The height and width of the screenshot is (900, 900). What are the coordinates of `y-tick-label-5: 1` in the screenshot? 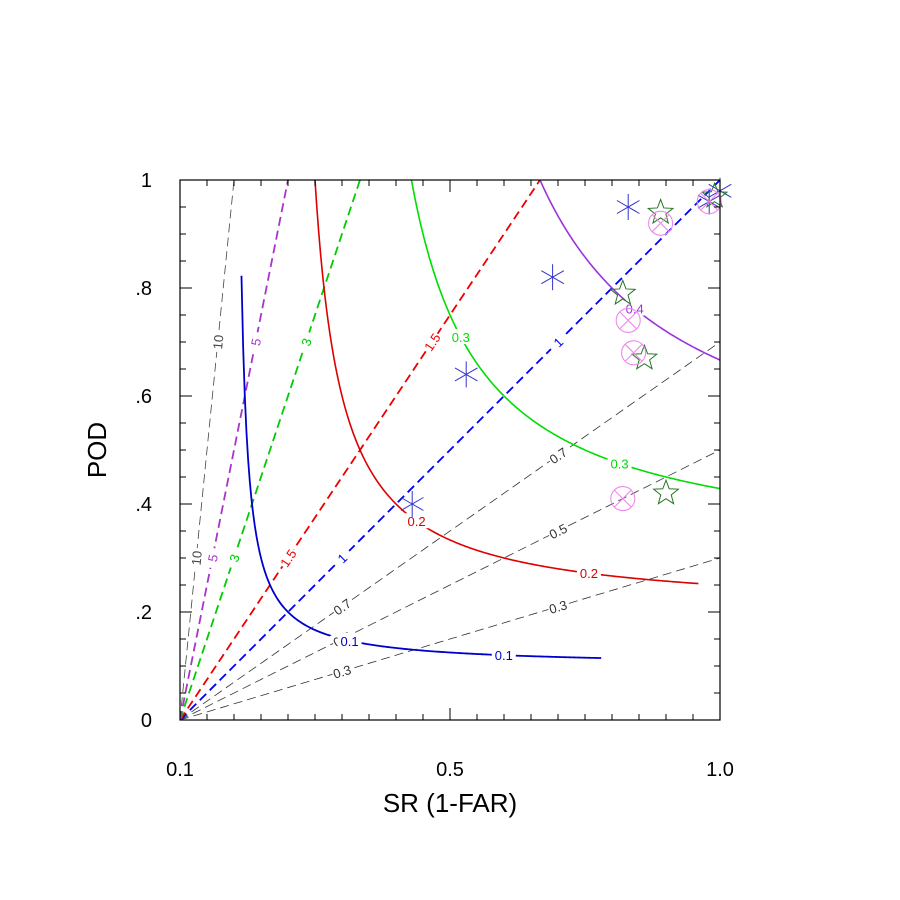 It's located at (146, 181).